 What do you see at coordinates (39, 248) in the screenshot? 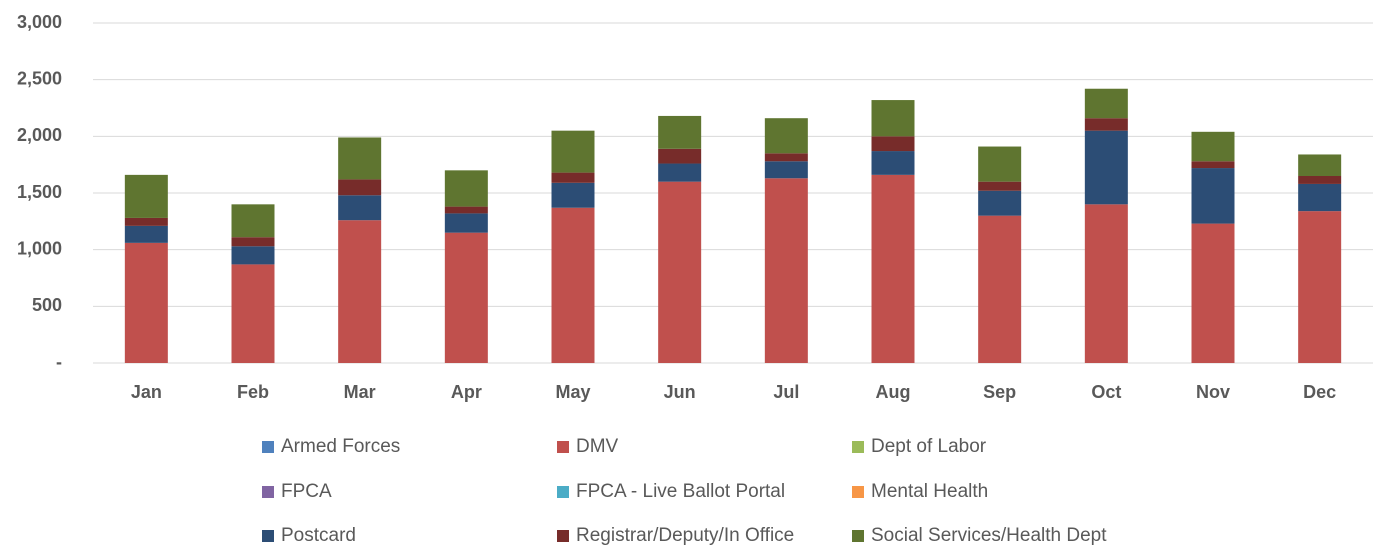
I see `y-tick-label: 1,000` at bounding box center [39, 248].